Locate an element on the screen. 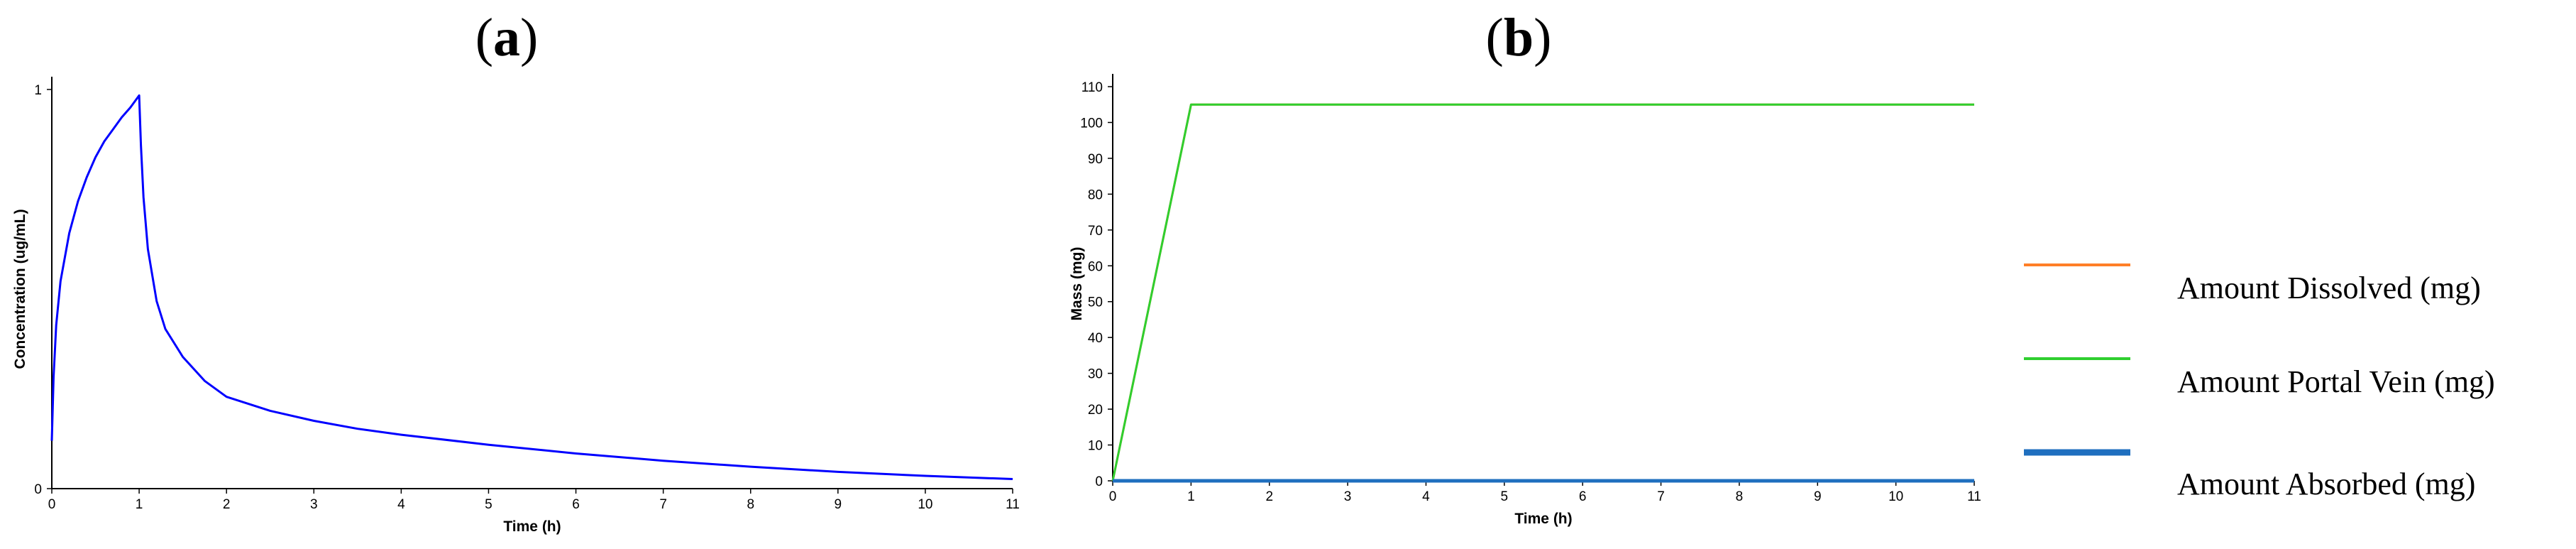 The image size is (2576, 549). panel-a-label-open: ( is located at coordinates (484, 38).